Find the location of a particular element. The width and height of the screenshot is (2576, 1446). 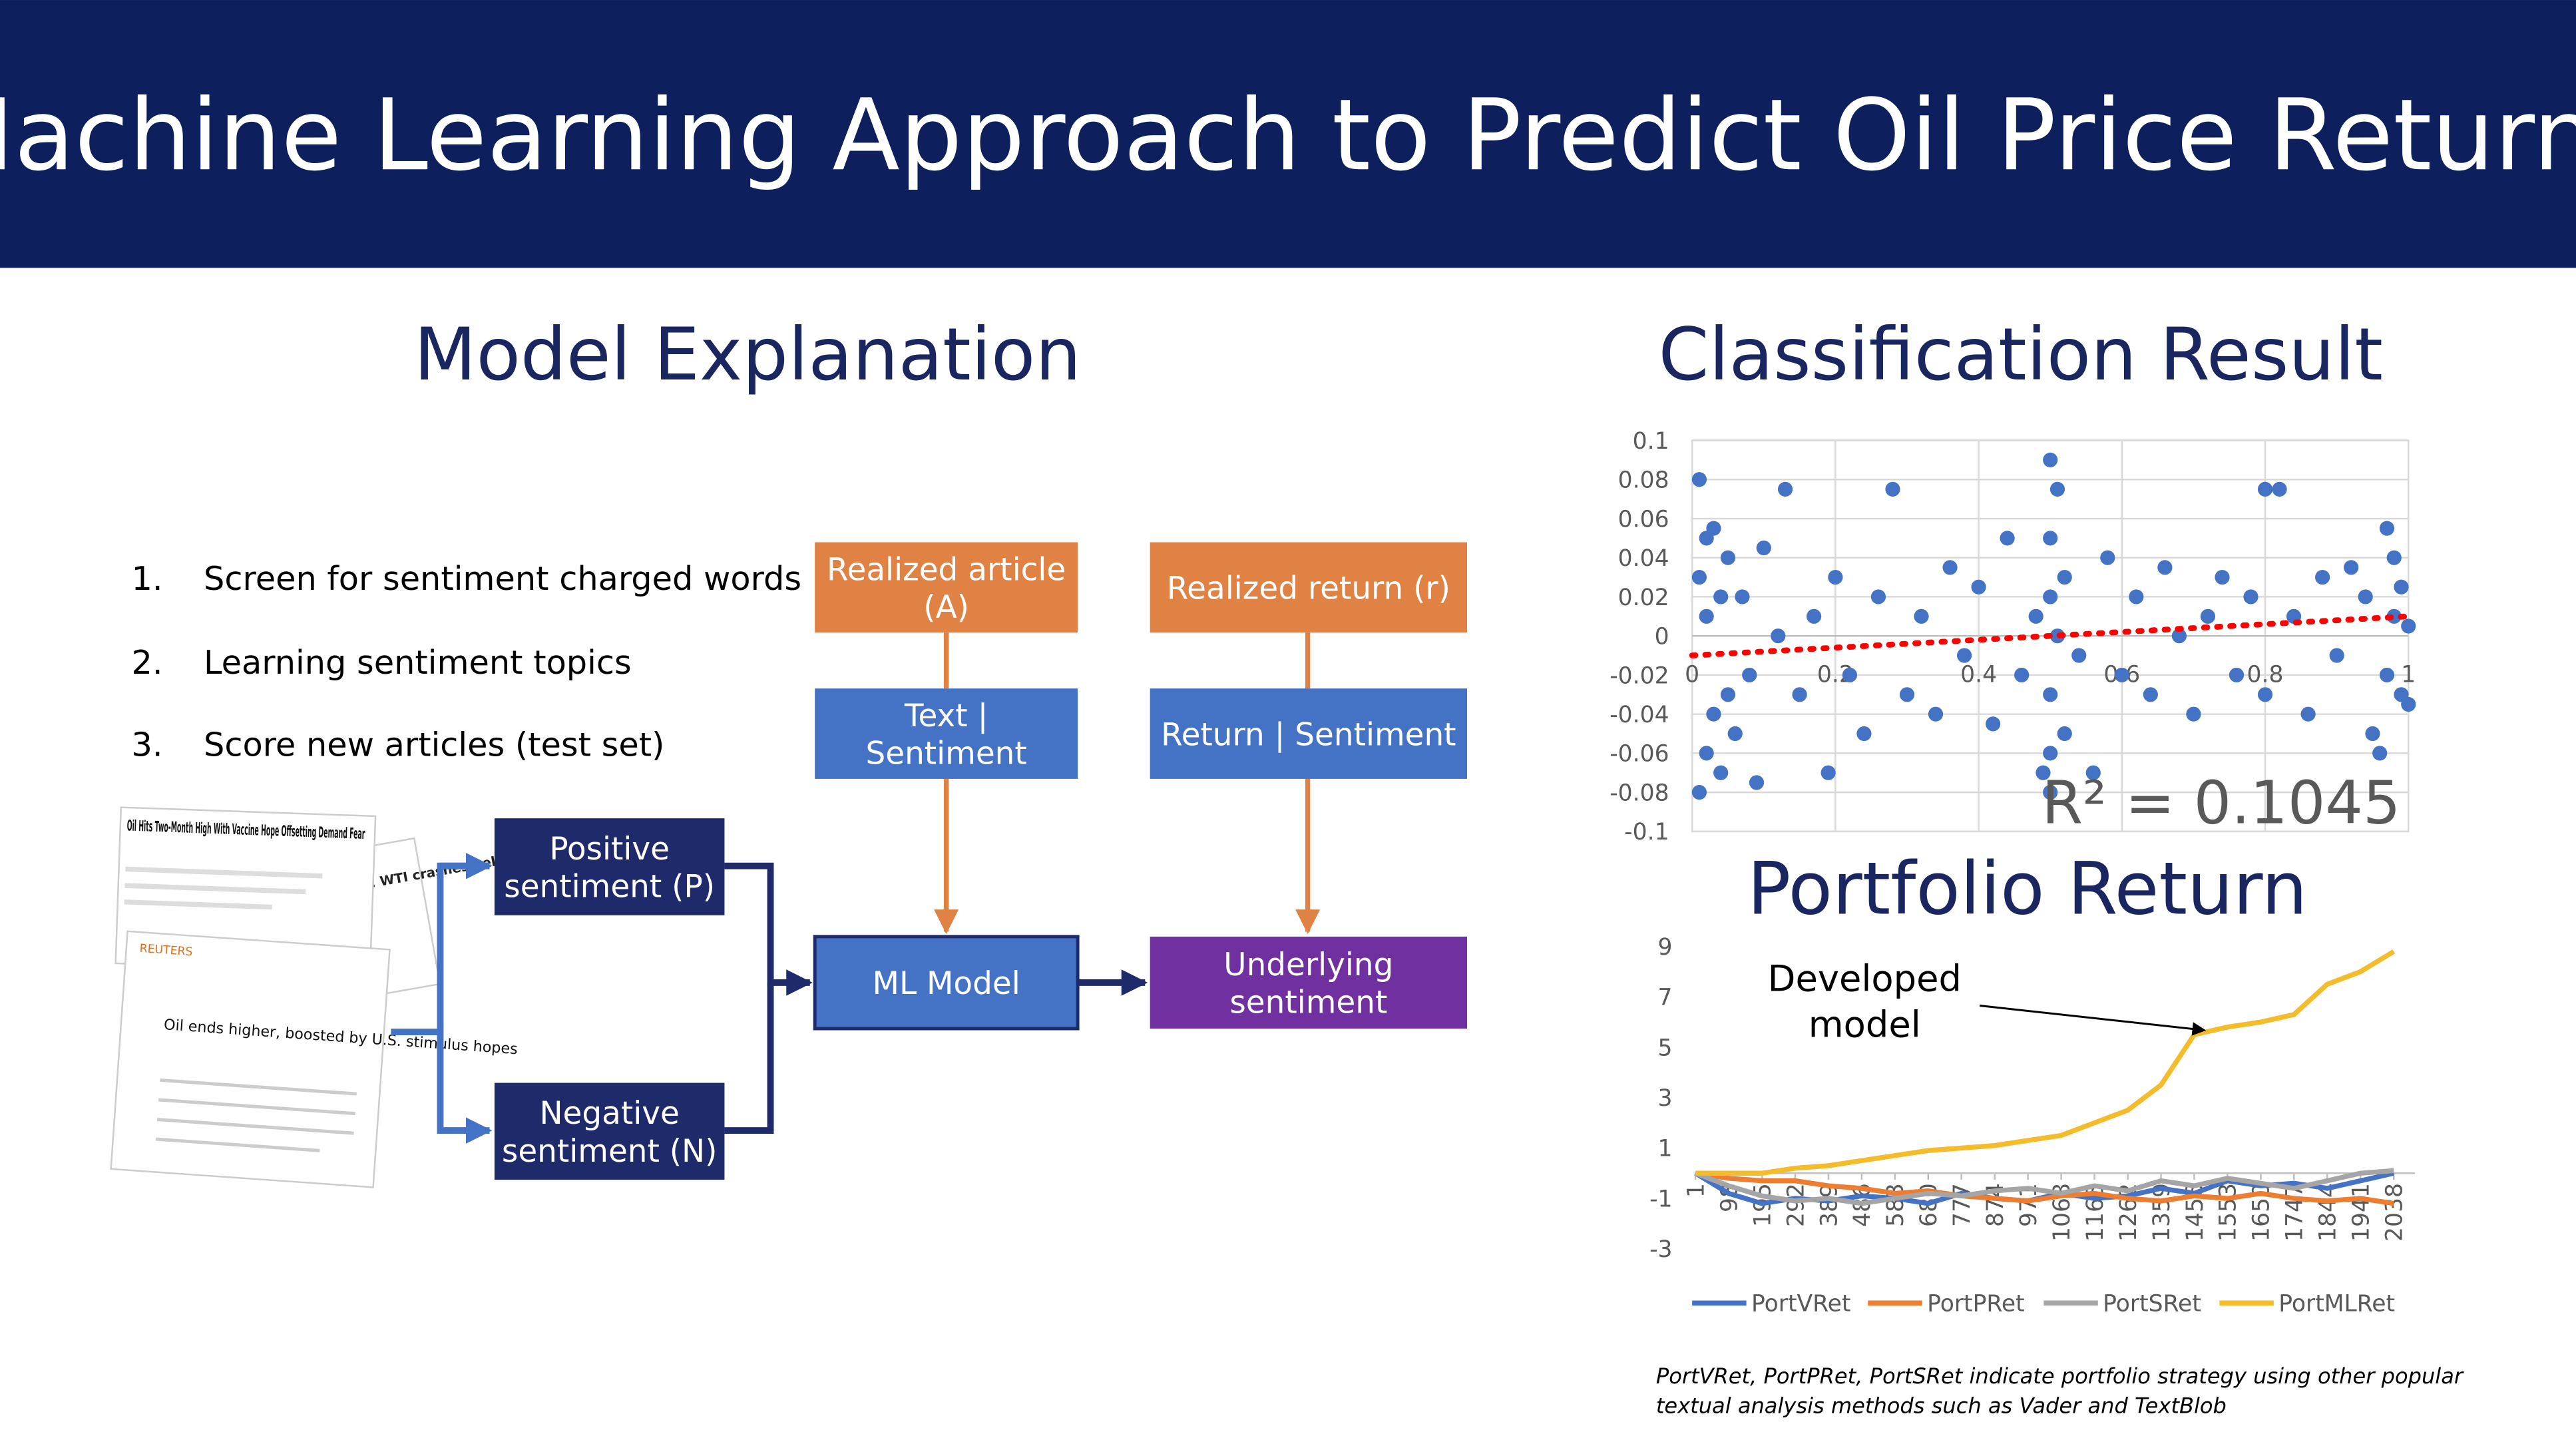

y-tick-label: 5 is located at coordinates (1665, 1048).